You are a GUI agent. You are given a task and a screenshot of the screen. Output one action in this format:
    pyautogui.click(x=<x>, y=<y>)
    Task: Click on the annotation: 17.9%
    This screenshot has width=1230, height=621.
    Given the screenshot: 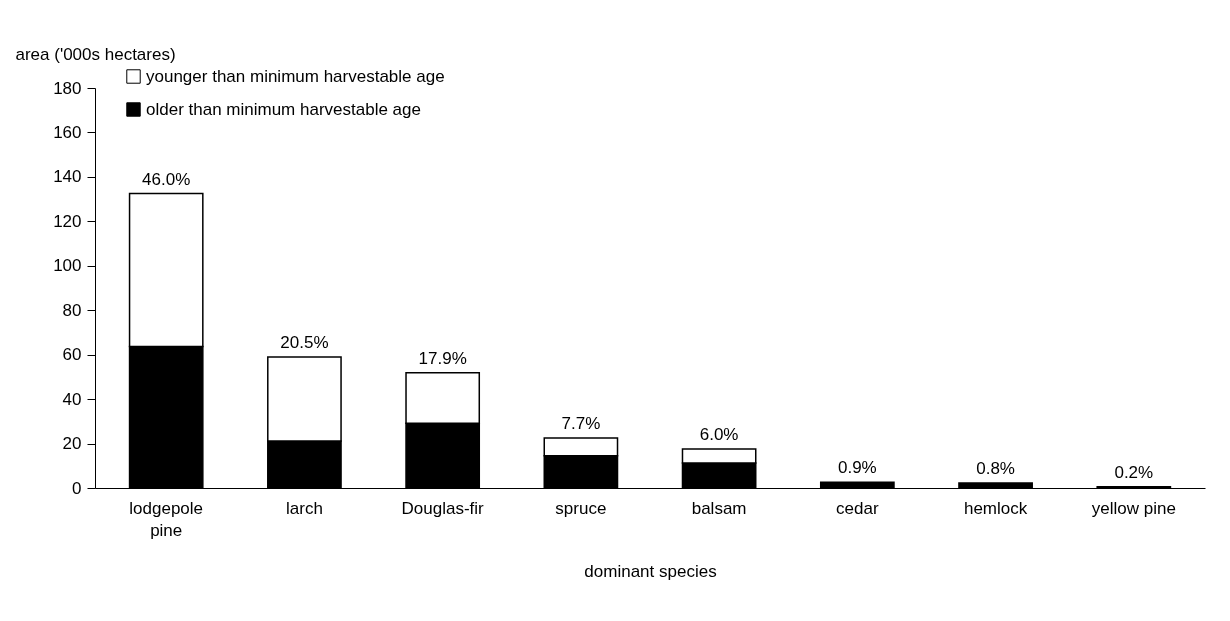 What is the action you would take?
    pyautogui.click(x=442, y=358)
    